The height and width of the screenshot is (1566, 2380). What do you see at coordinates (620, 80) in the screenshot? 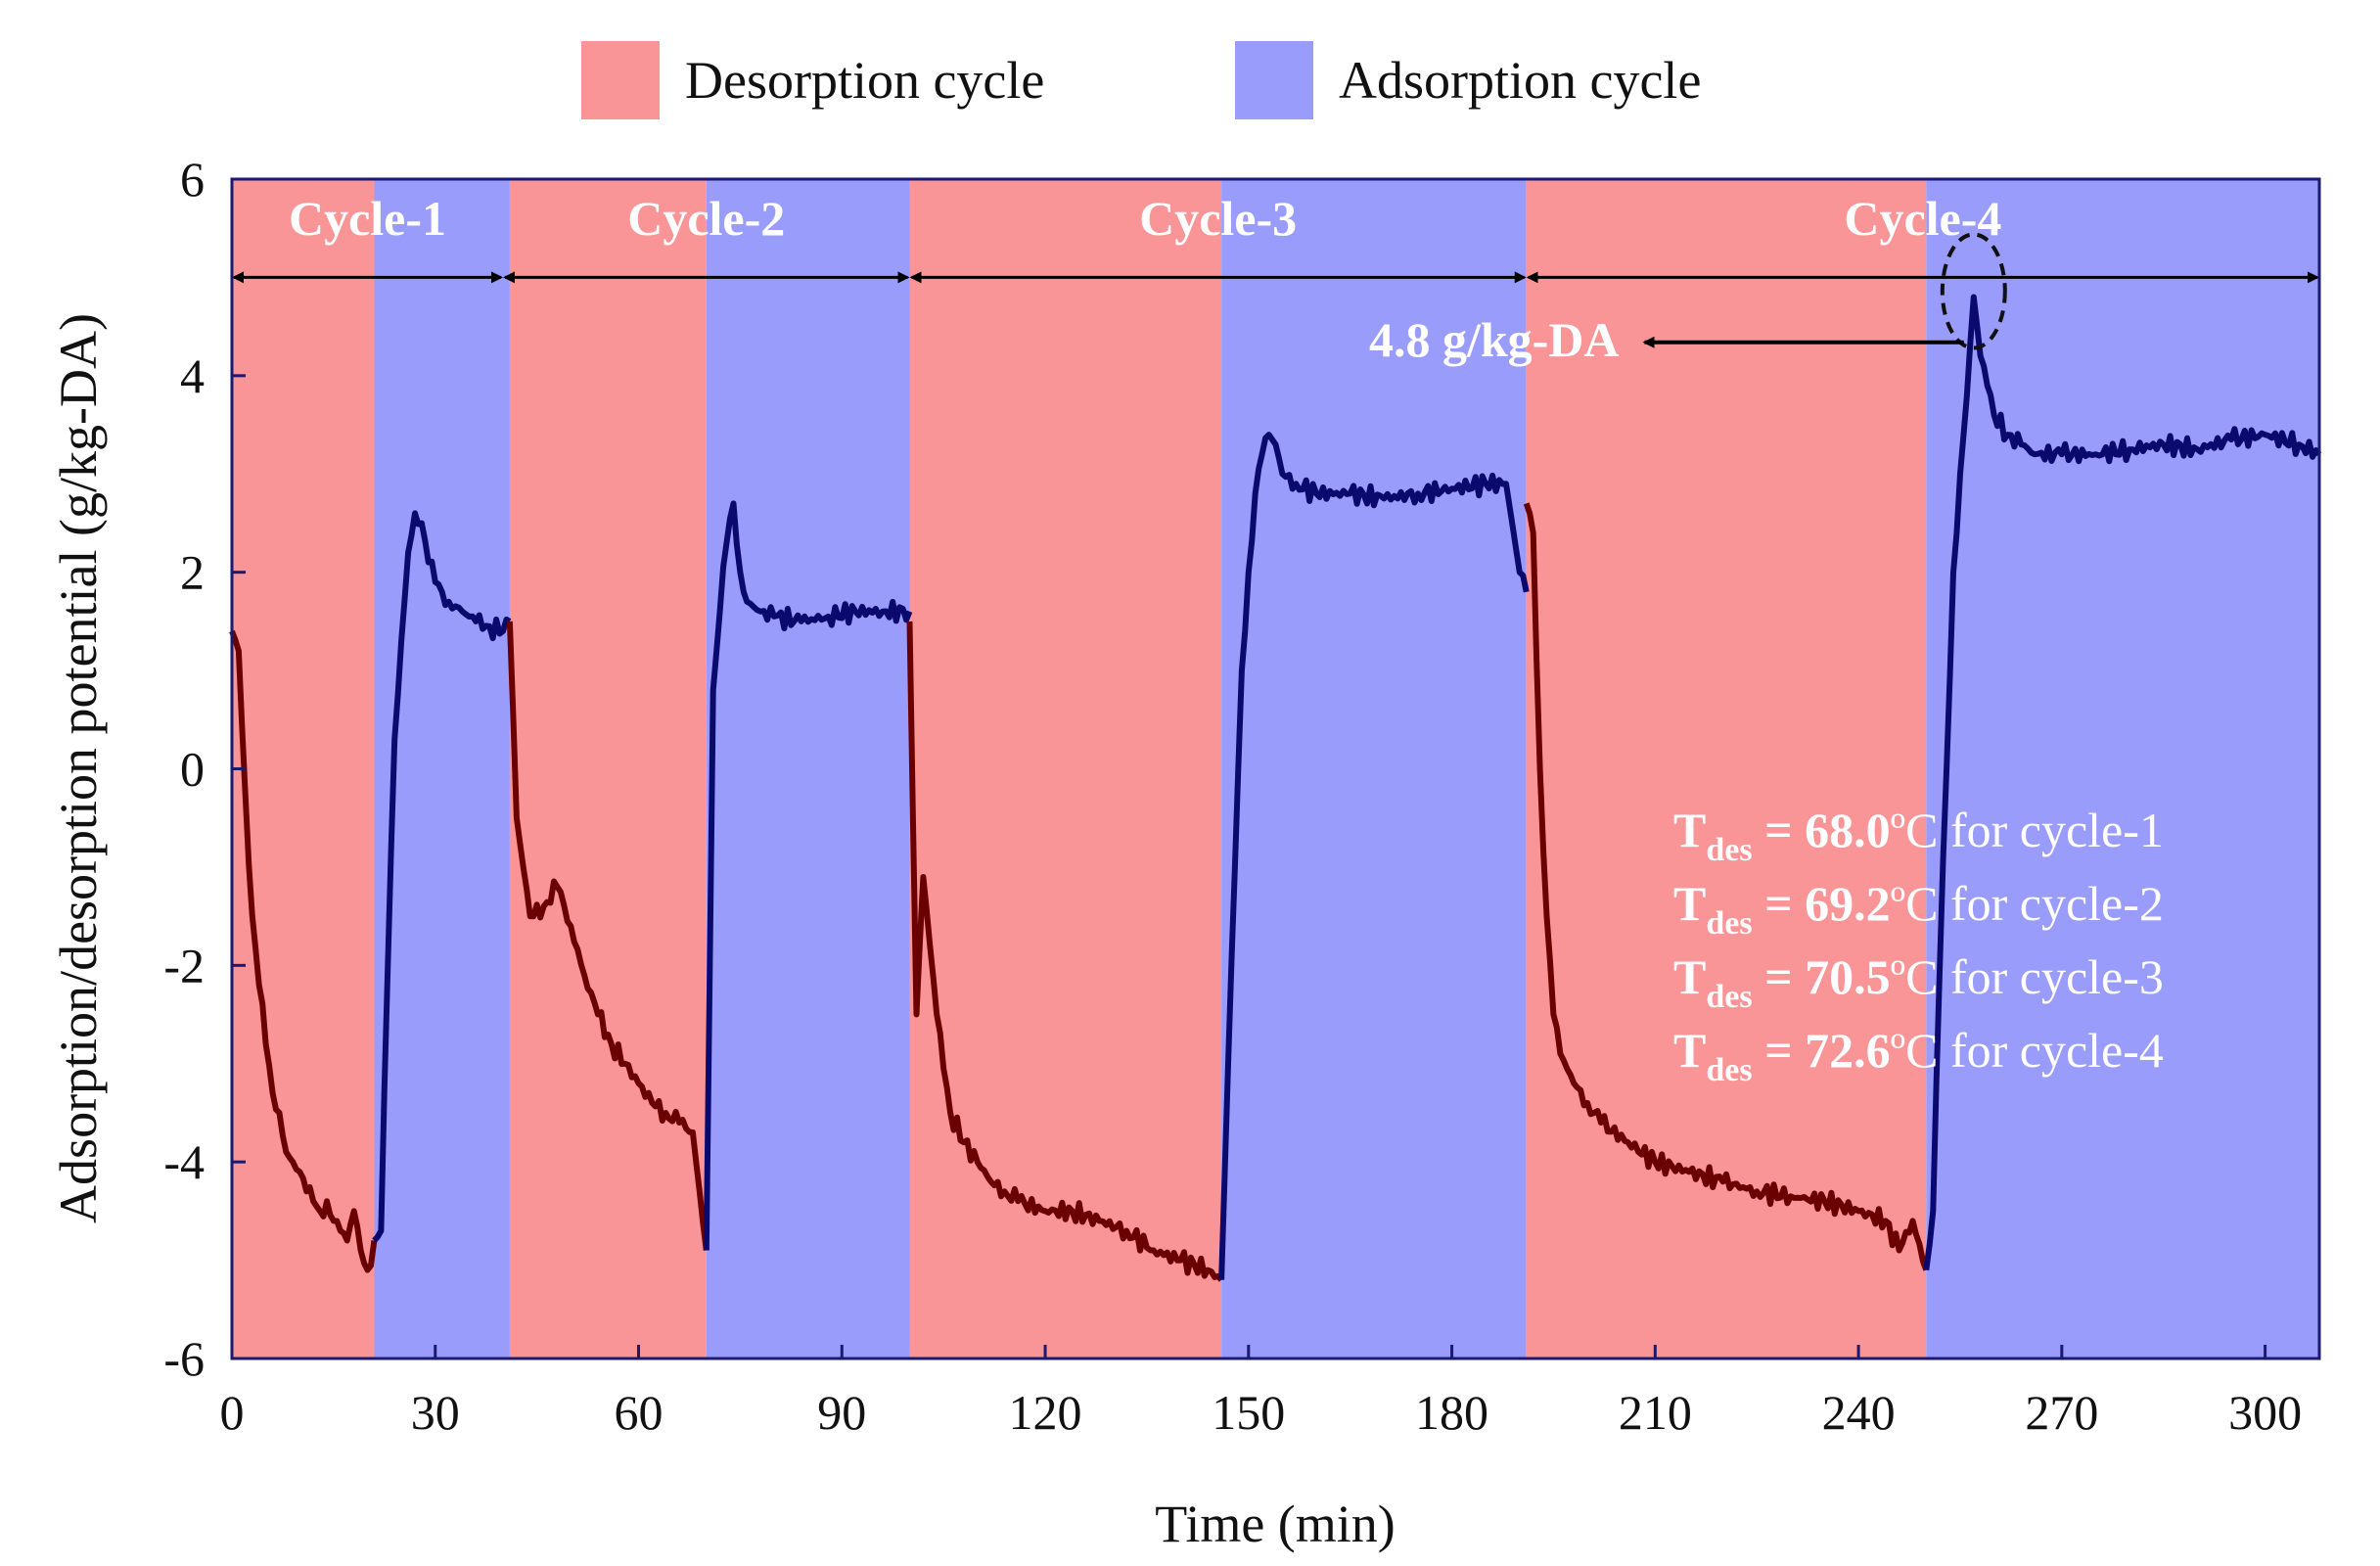
I see `legend-swatch-desorption` at bounding box center [620, 80].